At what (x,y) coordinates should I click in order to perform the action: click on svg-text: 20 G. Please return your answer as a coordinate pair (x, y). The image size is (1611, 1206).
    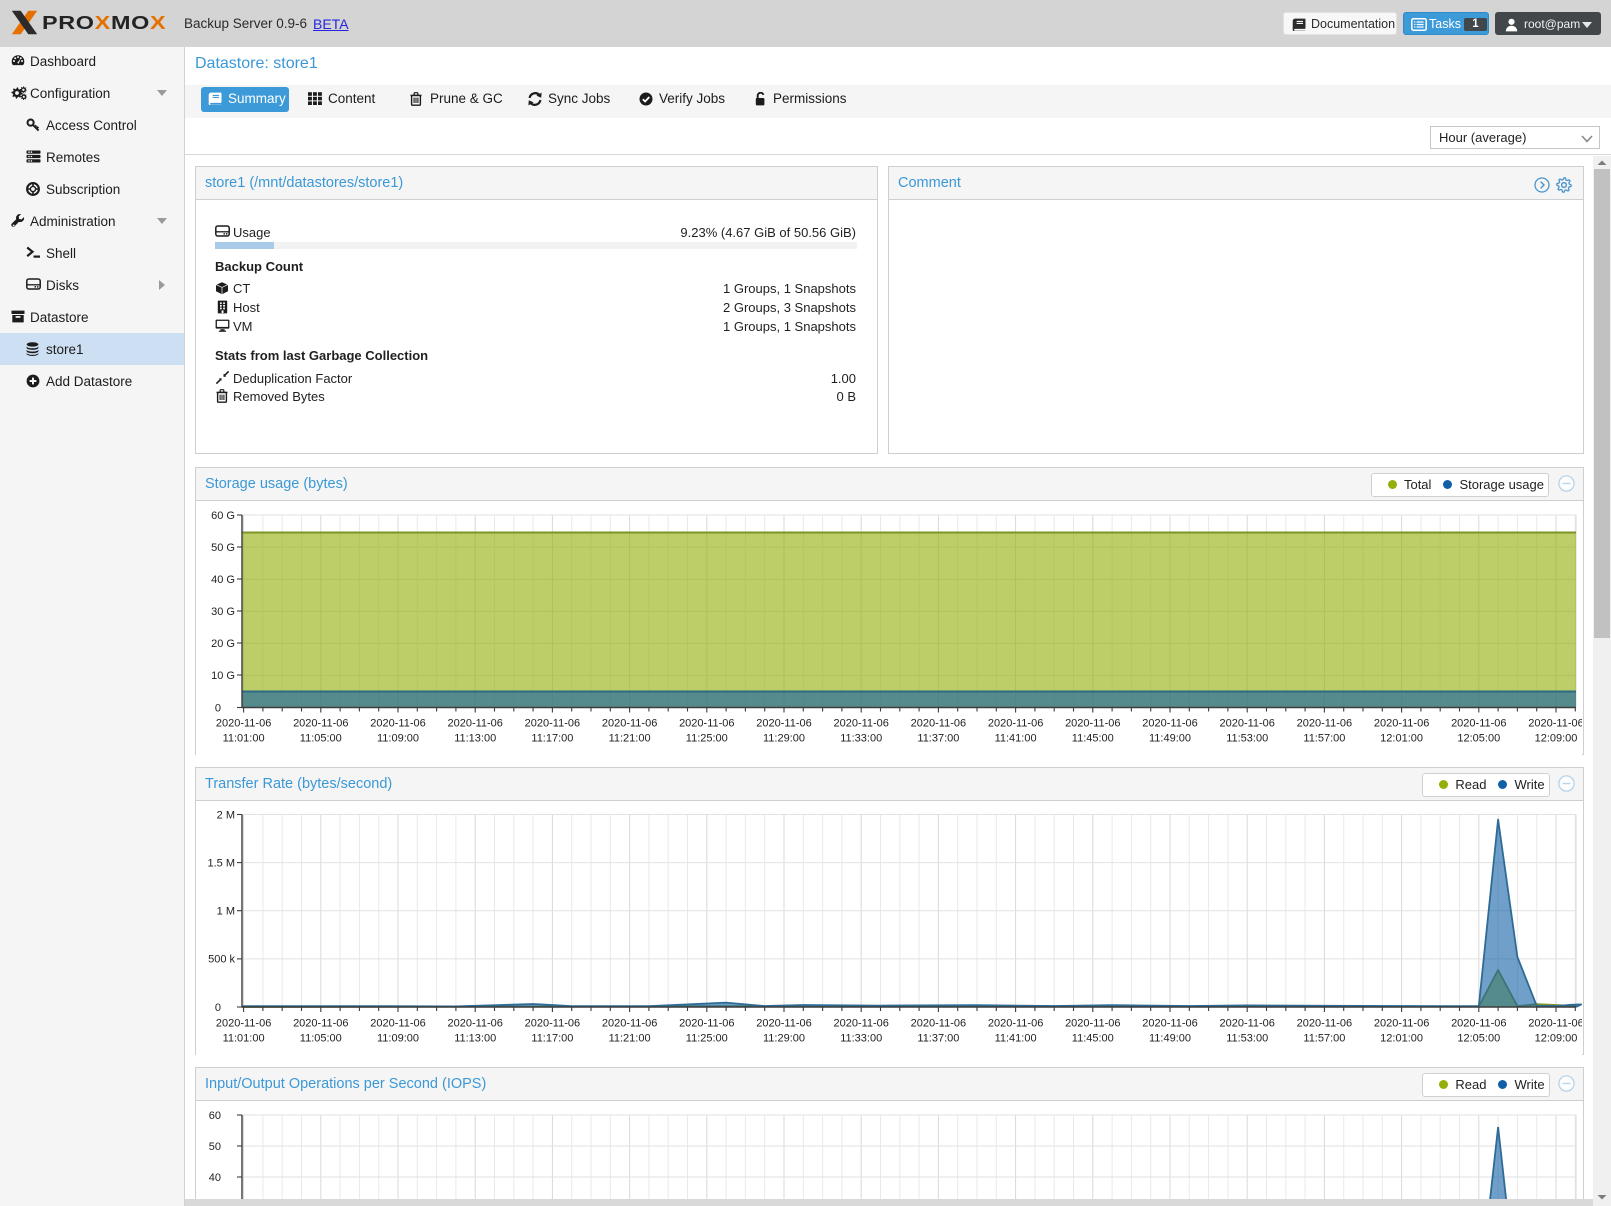
    Looking at the image, I should click on (223, 644).